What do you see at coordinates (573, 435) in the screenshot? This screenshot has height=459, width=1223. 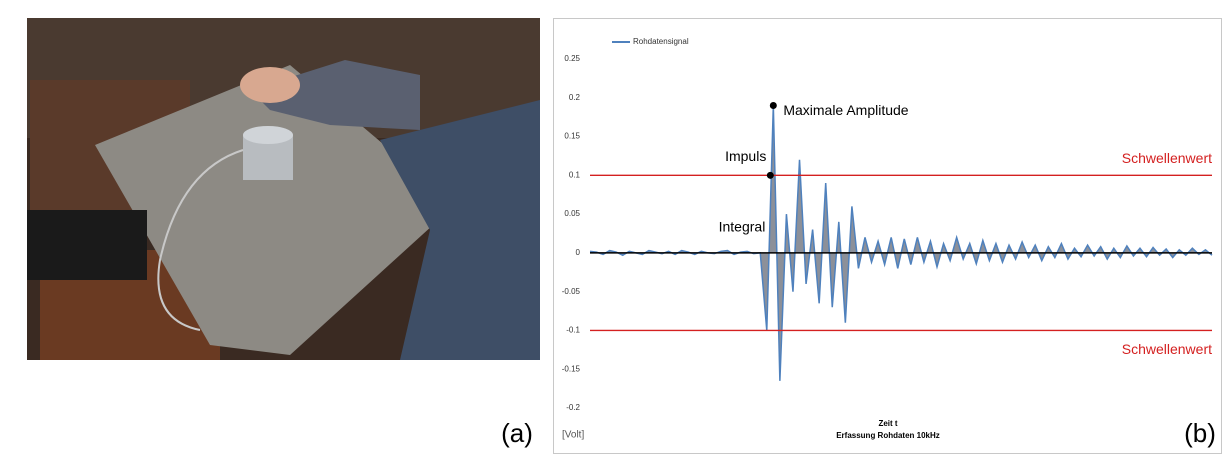 I see `y-axis-label: [Volt]` at bounding box center [573, 435].